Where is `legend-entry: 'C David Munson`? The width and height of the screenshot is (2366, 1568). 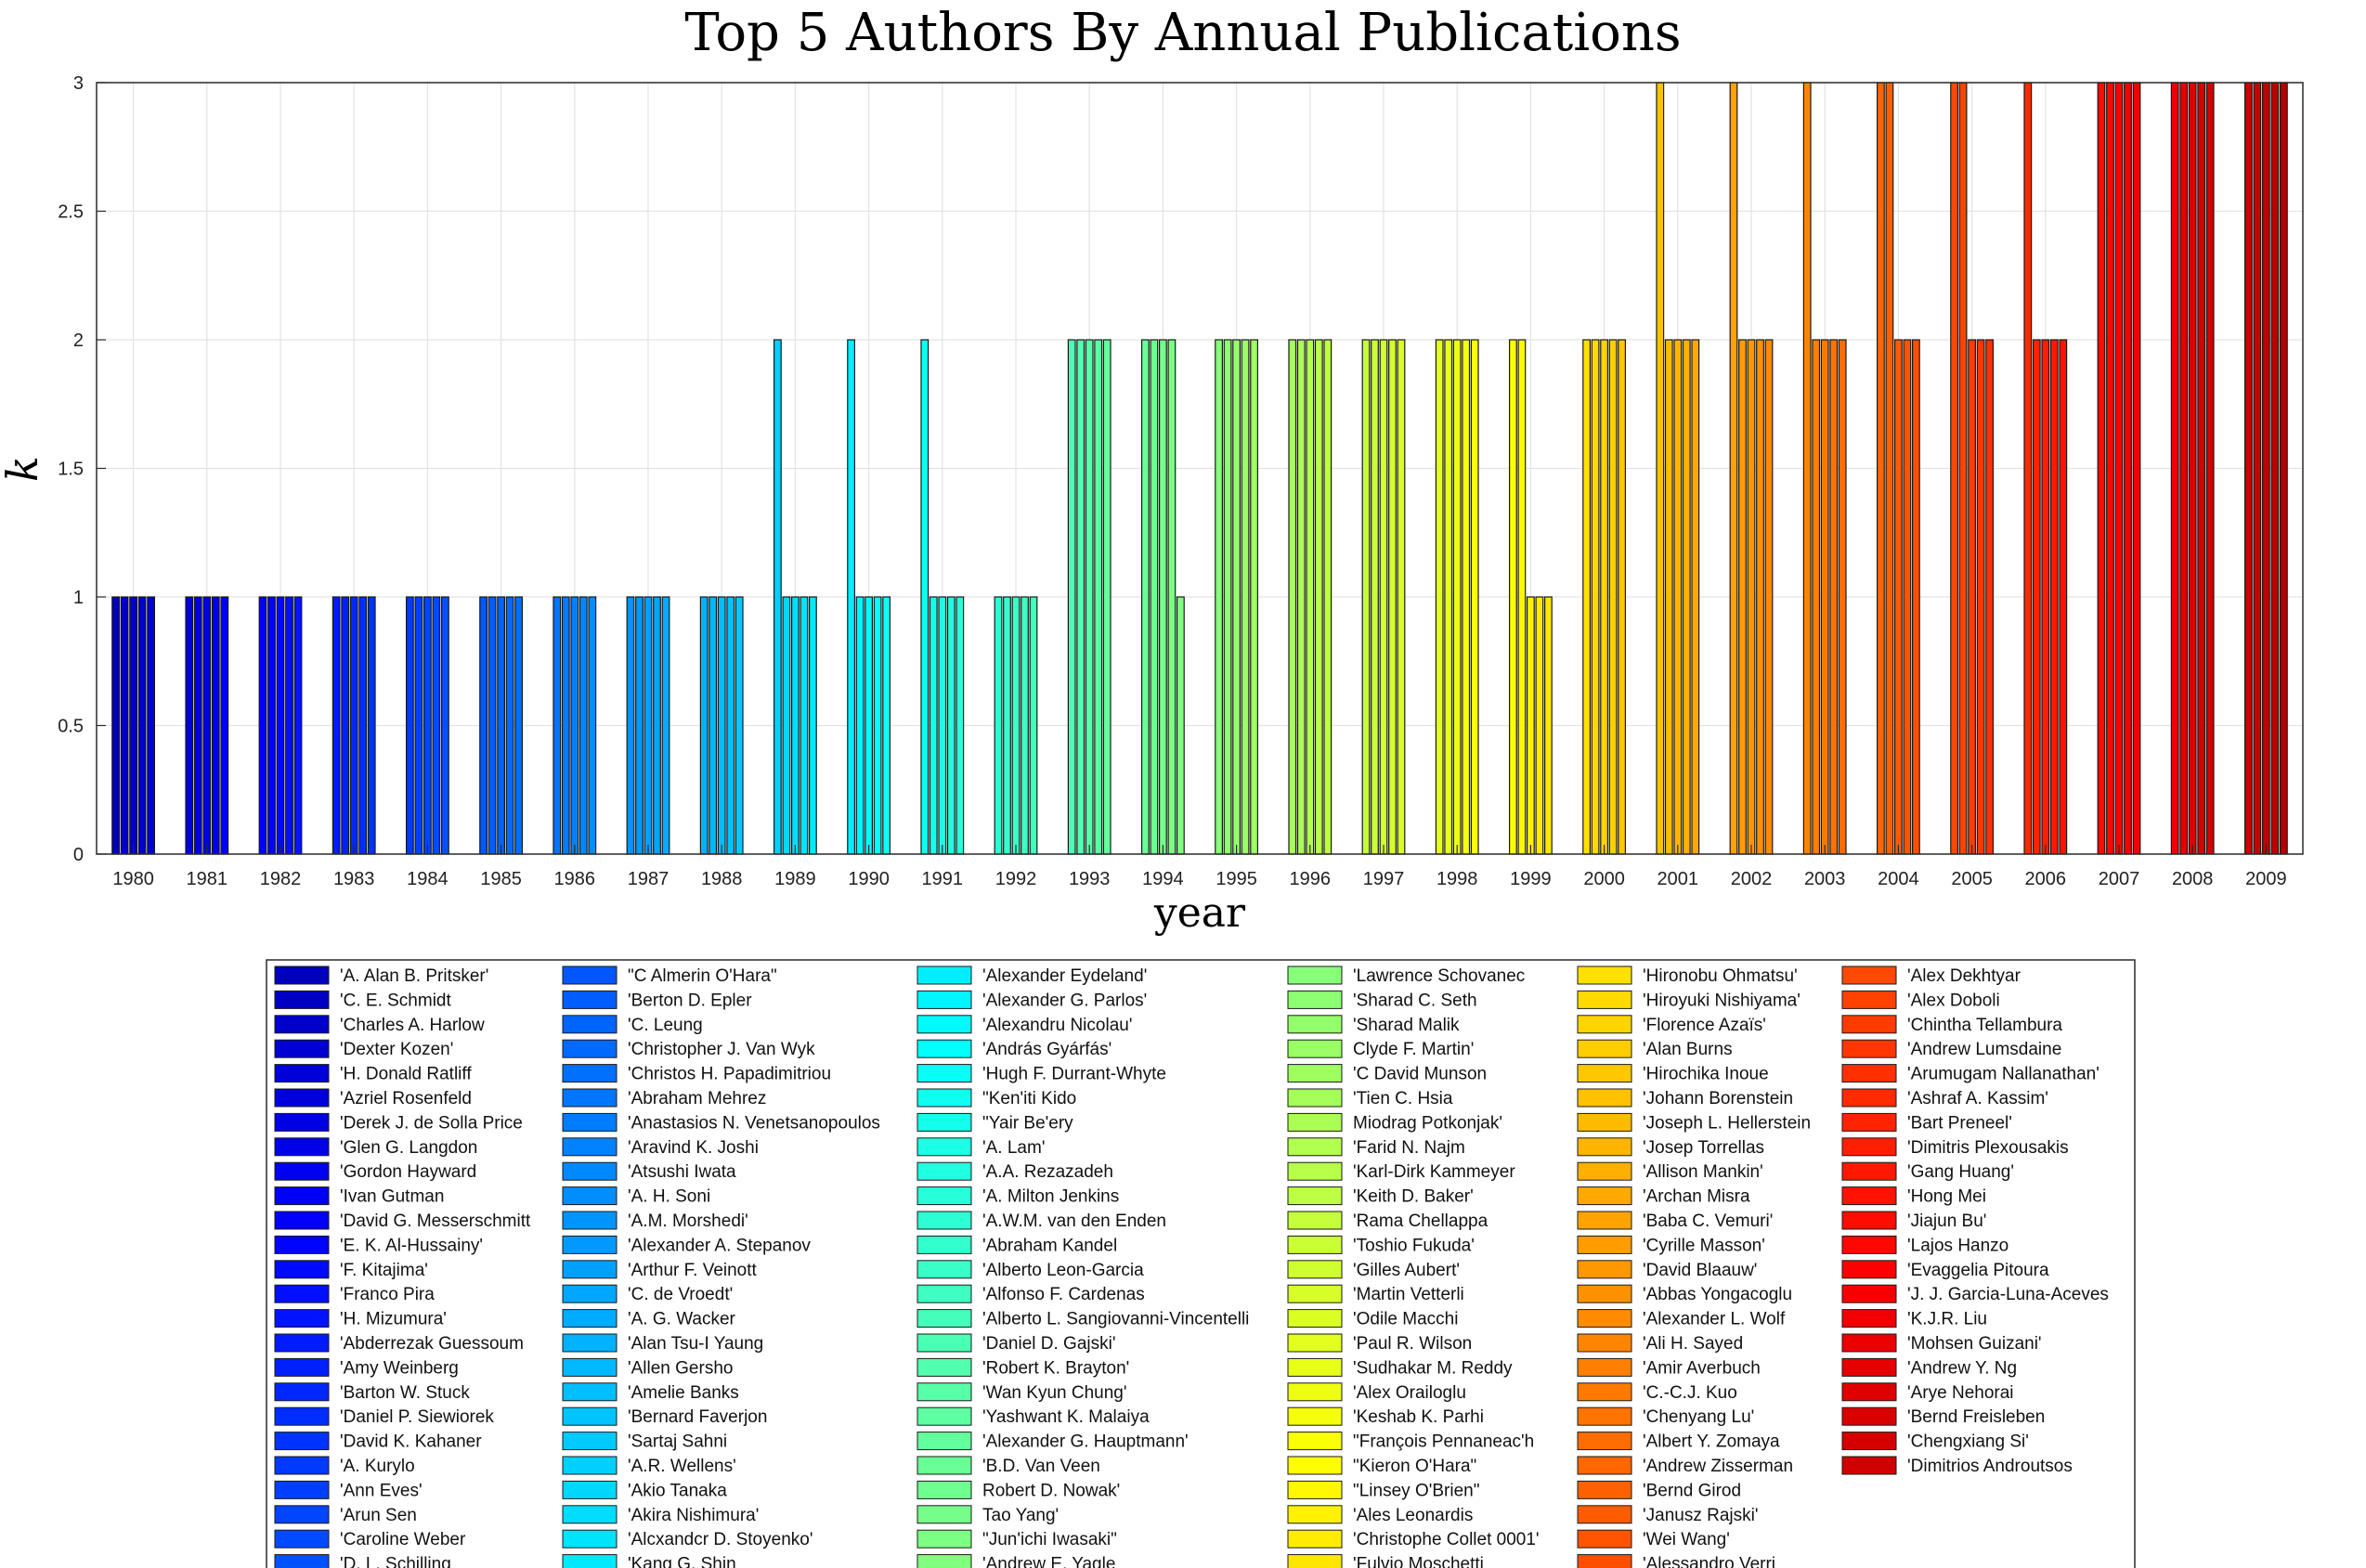 legend-entry: 'C David Munson is located at coordinates (1420, 1074).